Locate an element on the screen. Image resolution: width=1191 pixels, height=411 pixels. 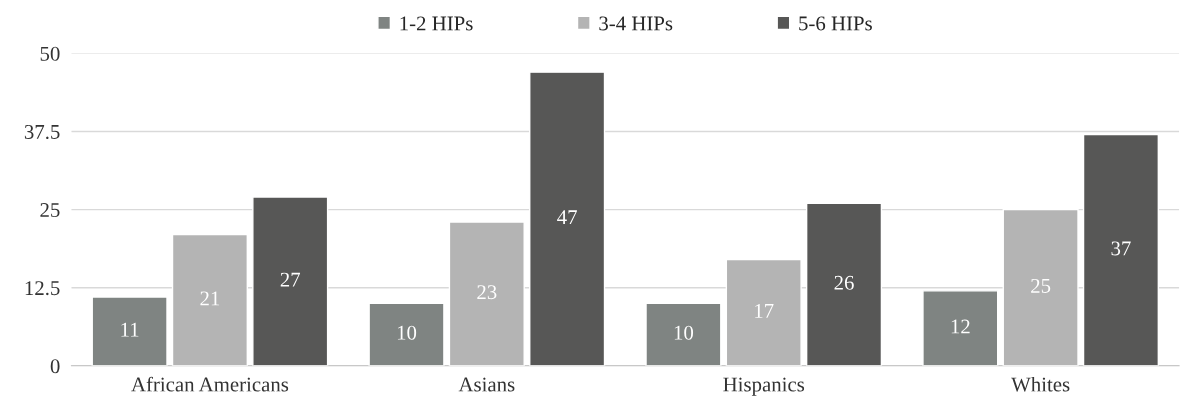
data-label: 17 is located at coordinates (764, 310).